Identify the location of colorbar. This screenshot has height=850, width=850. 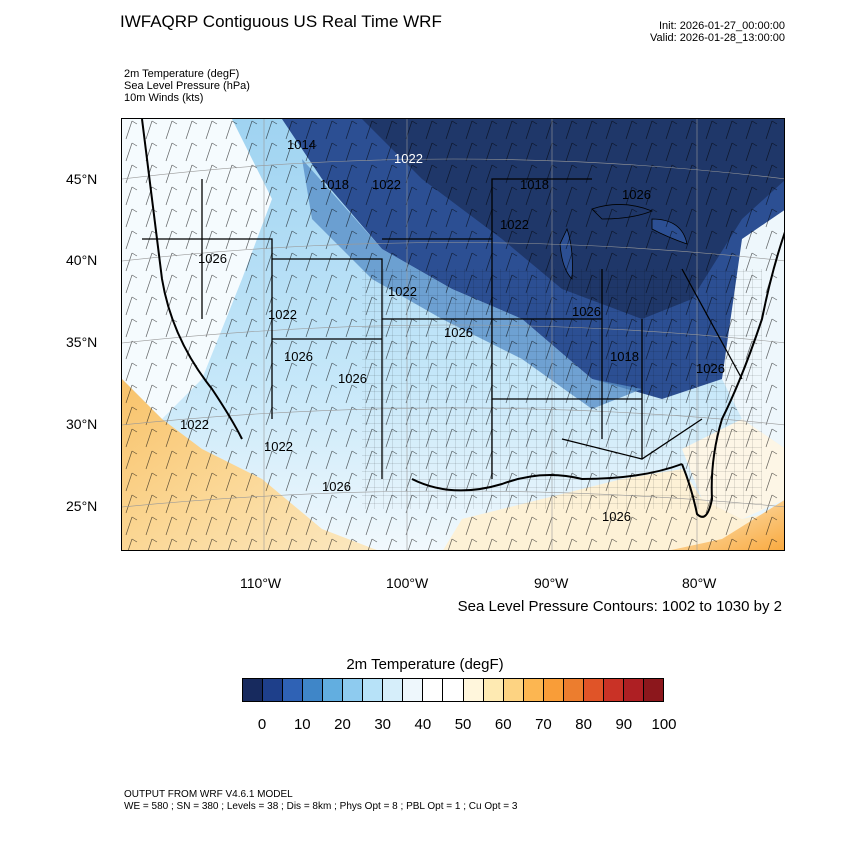
(453, 690).